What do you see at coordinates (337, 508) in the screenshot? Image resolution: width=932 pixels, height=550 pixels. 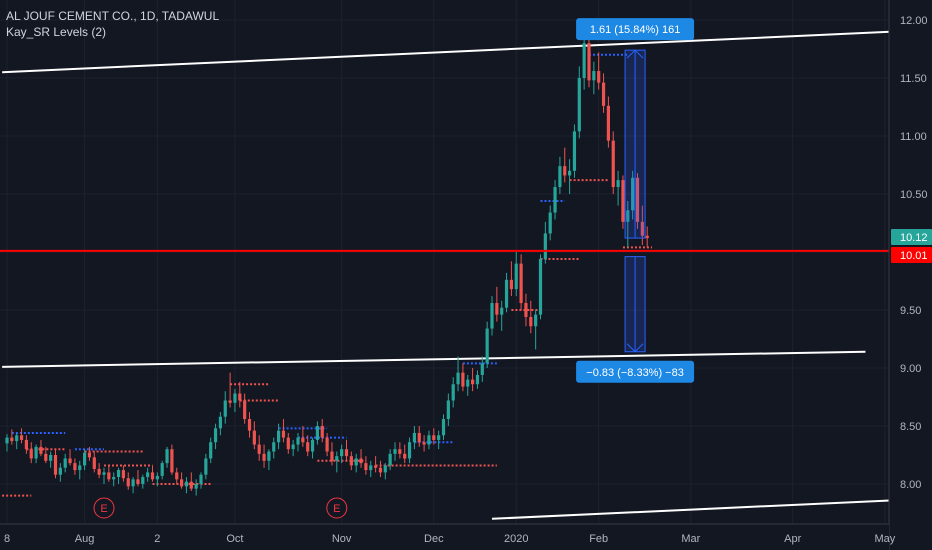 I see `earnings-marker-1: E` at bounding box center [337, 508].